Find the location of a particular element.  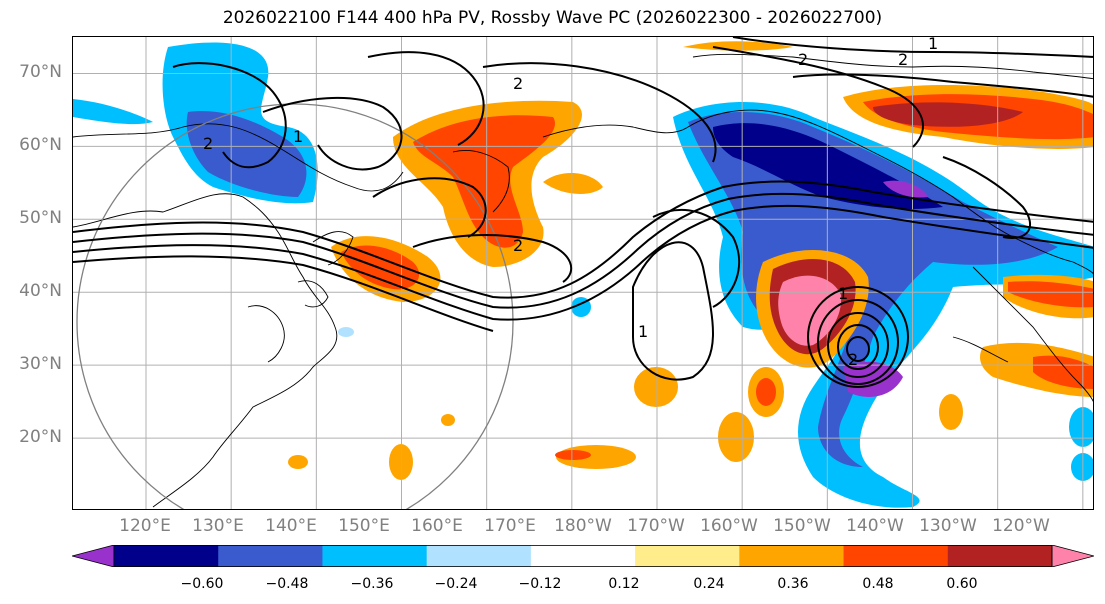

colorbar-tick-label: −0.60 is located at coordinates (202, 584).